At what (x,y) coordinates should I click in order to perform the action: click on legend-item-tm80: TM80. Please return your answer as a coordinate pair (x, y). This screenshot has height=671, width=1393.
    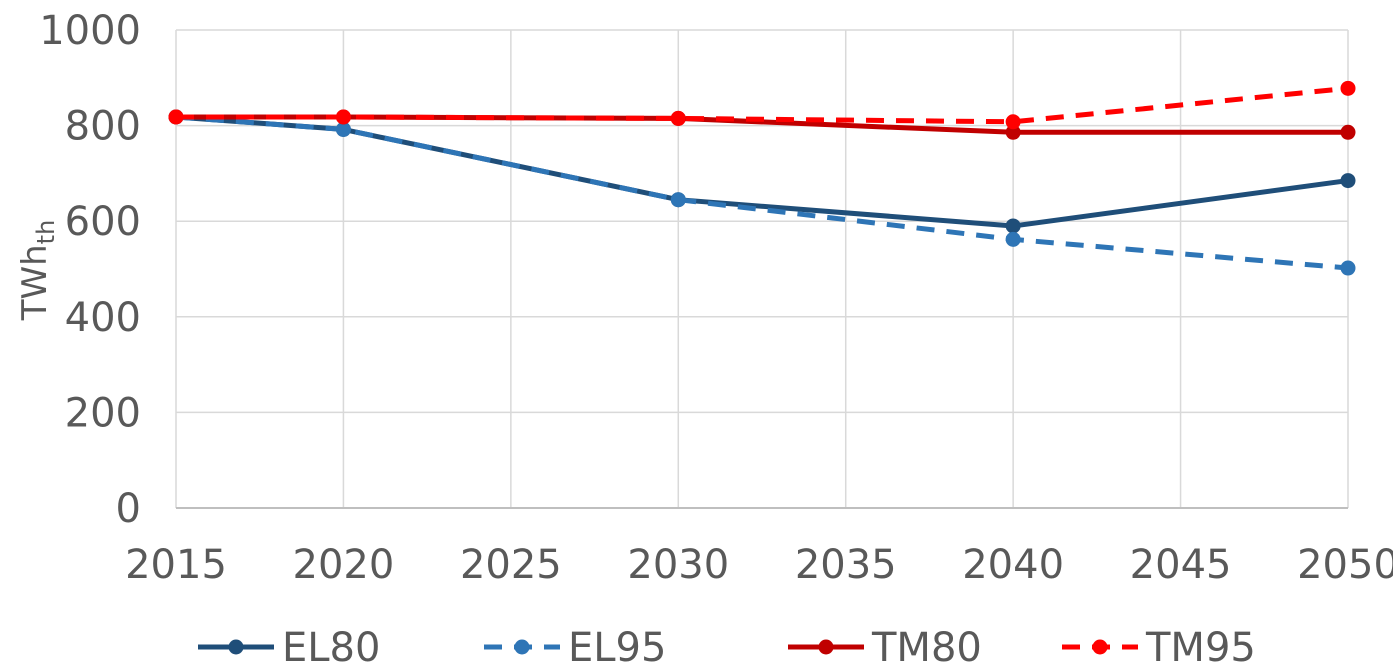
    Looking at the image, I should click on (885, 648).